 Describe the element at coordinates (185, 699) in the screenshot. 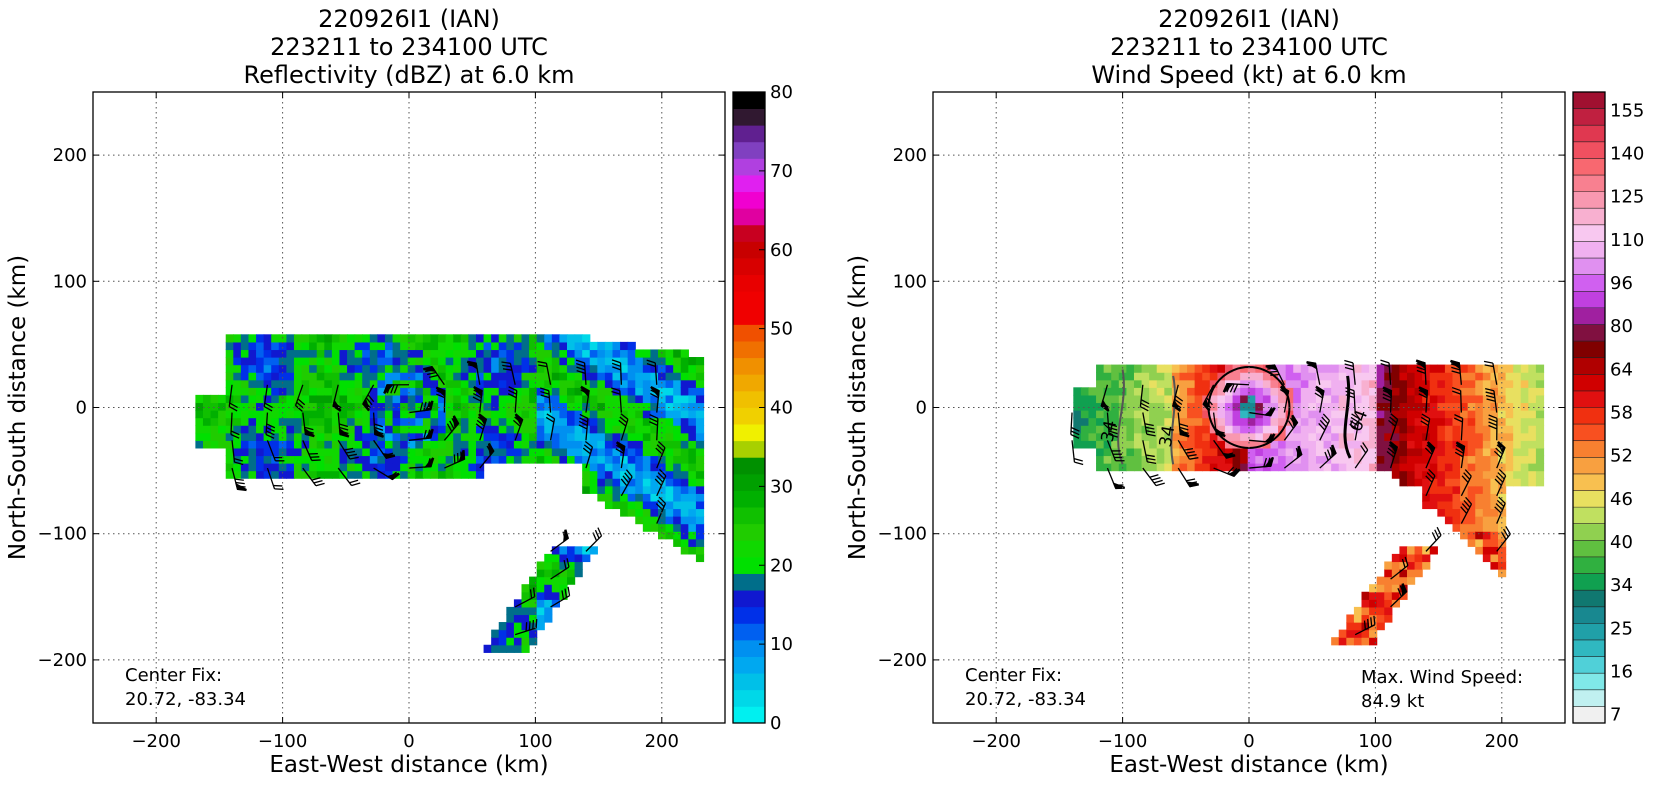

I see `center-fix-value: 20.72, -83.34` at that location.